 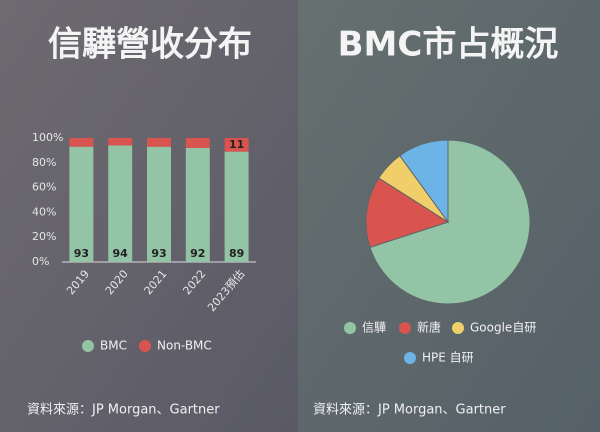 I want to click on y-tick-label: 100%, so click(x=47, y=137).